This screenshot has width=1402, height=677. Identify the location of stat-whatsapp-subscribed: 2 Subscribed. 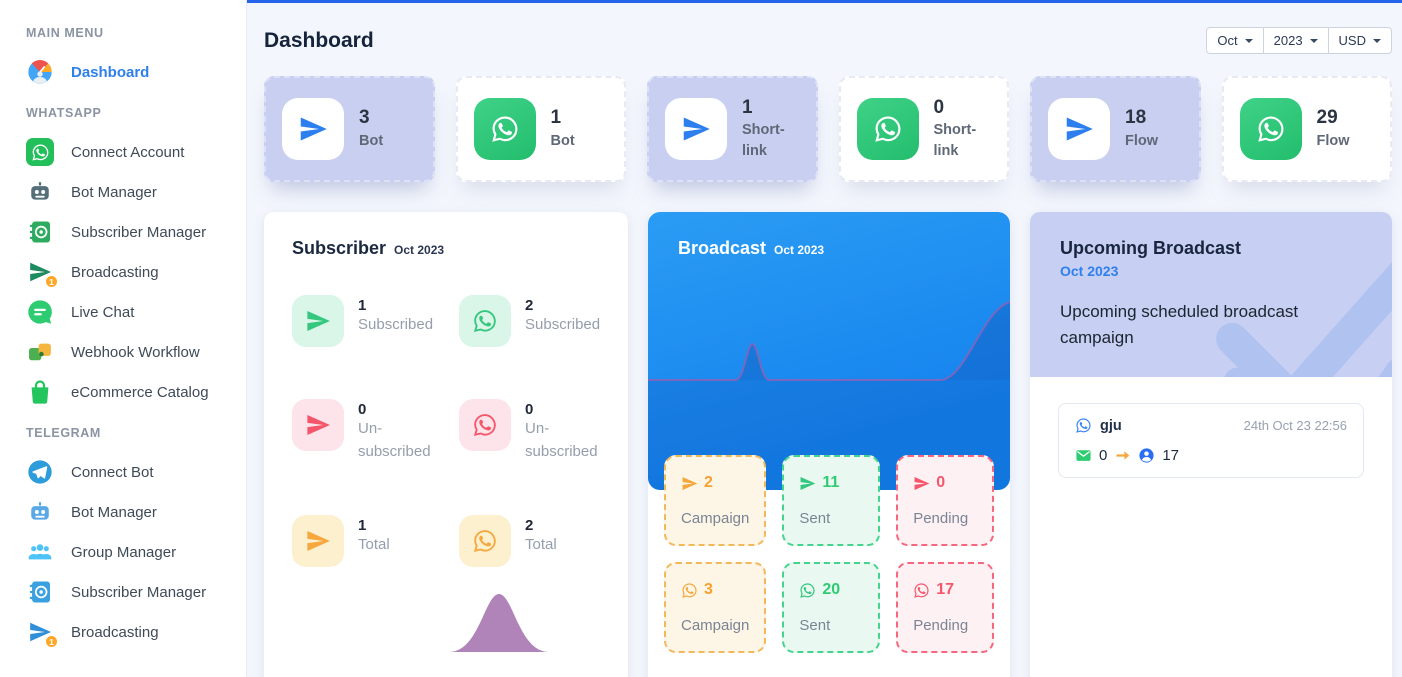
(529, 321).